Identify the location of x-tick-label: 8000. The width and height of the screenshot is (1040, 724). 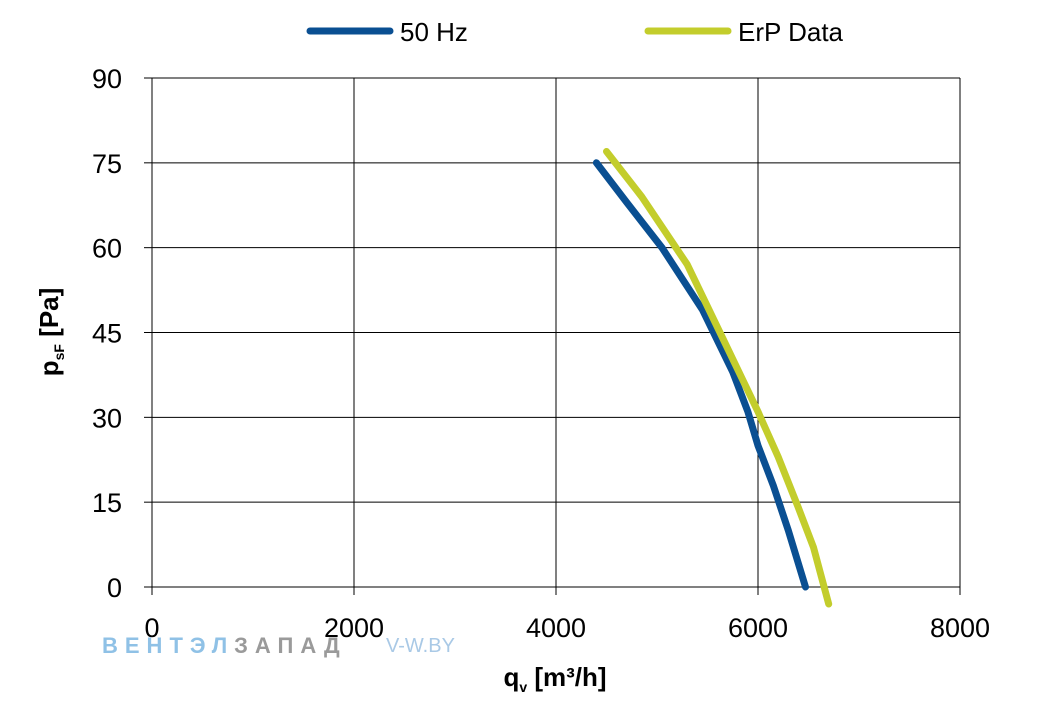
(960, 628).